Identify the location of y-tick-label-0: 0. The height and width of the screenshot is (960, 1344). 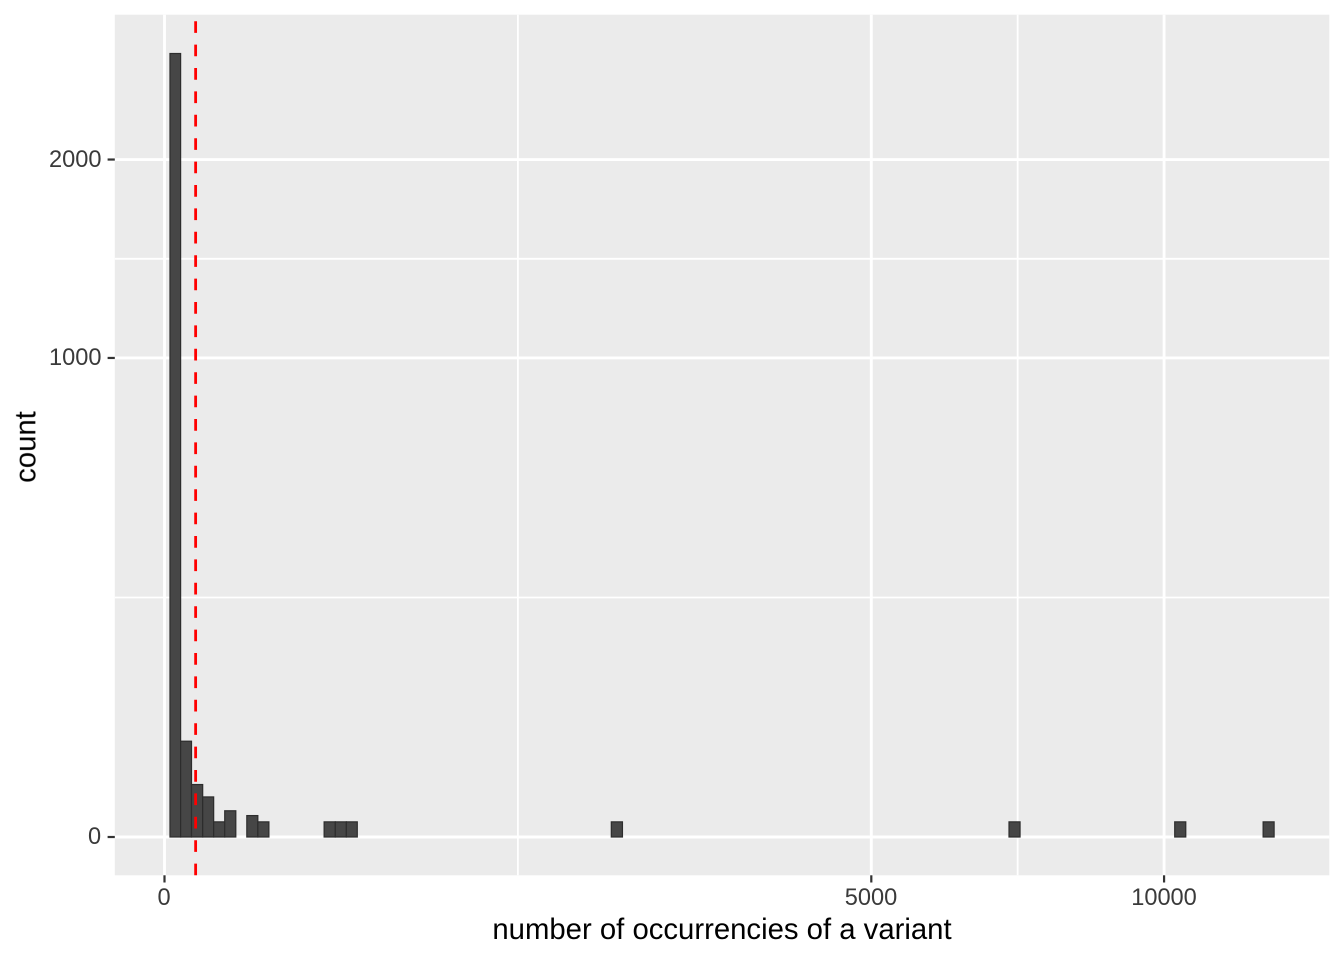
(95, 837).